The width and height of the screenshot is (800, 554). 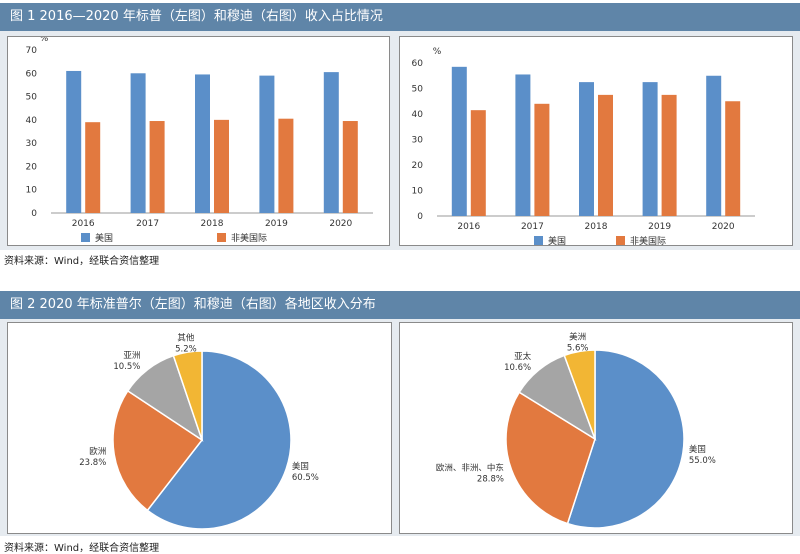 What do you see at coordinates (550, 458) in the screenshot?
I see `pie-slice-欧洲、非洲、中东` at bounding box center [550, 458].